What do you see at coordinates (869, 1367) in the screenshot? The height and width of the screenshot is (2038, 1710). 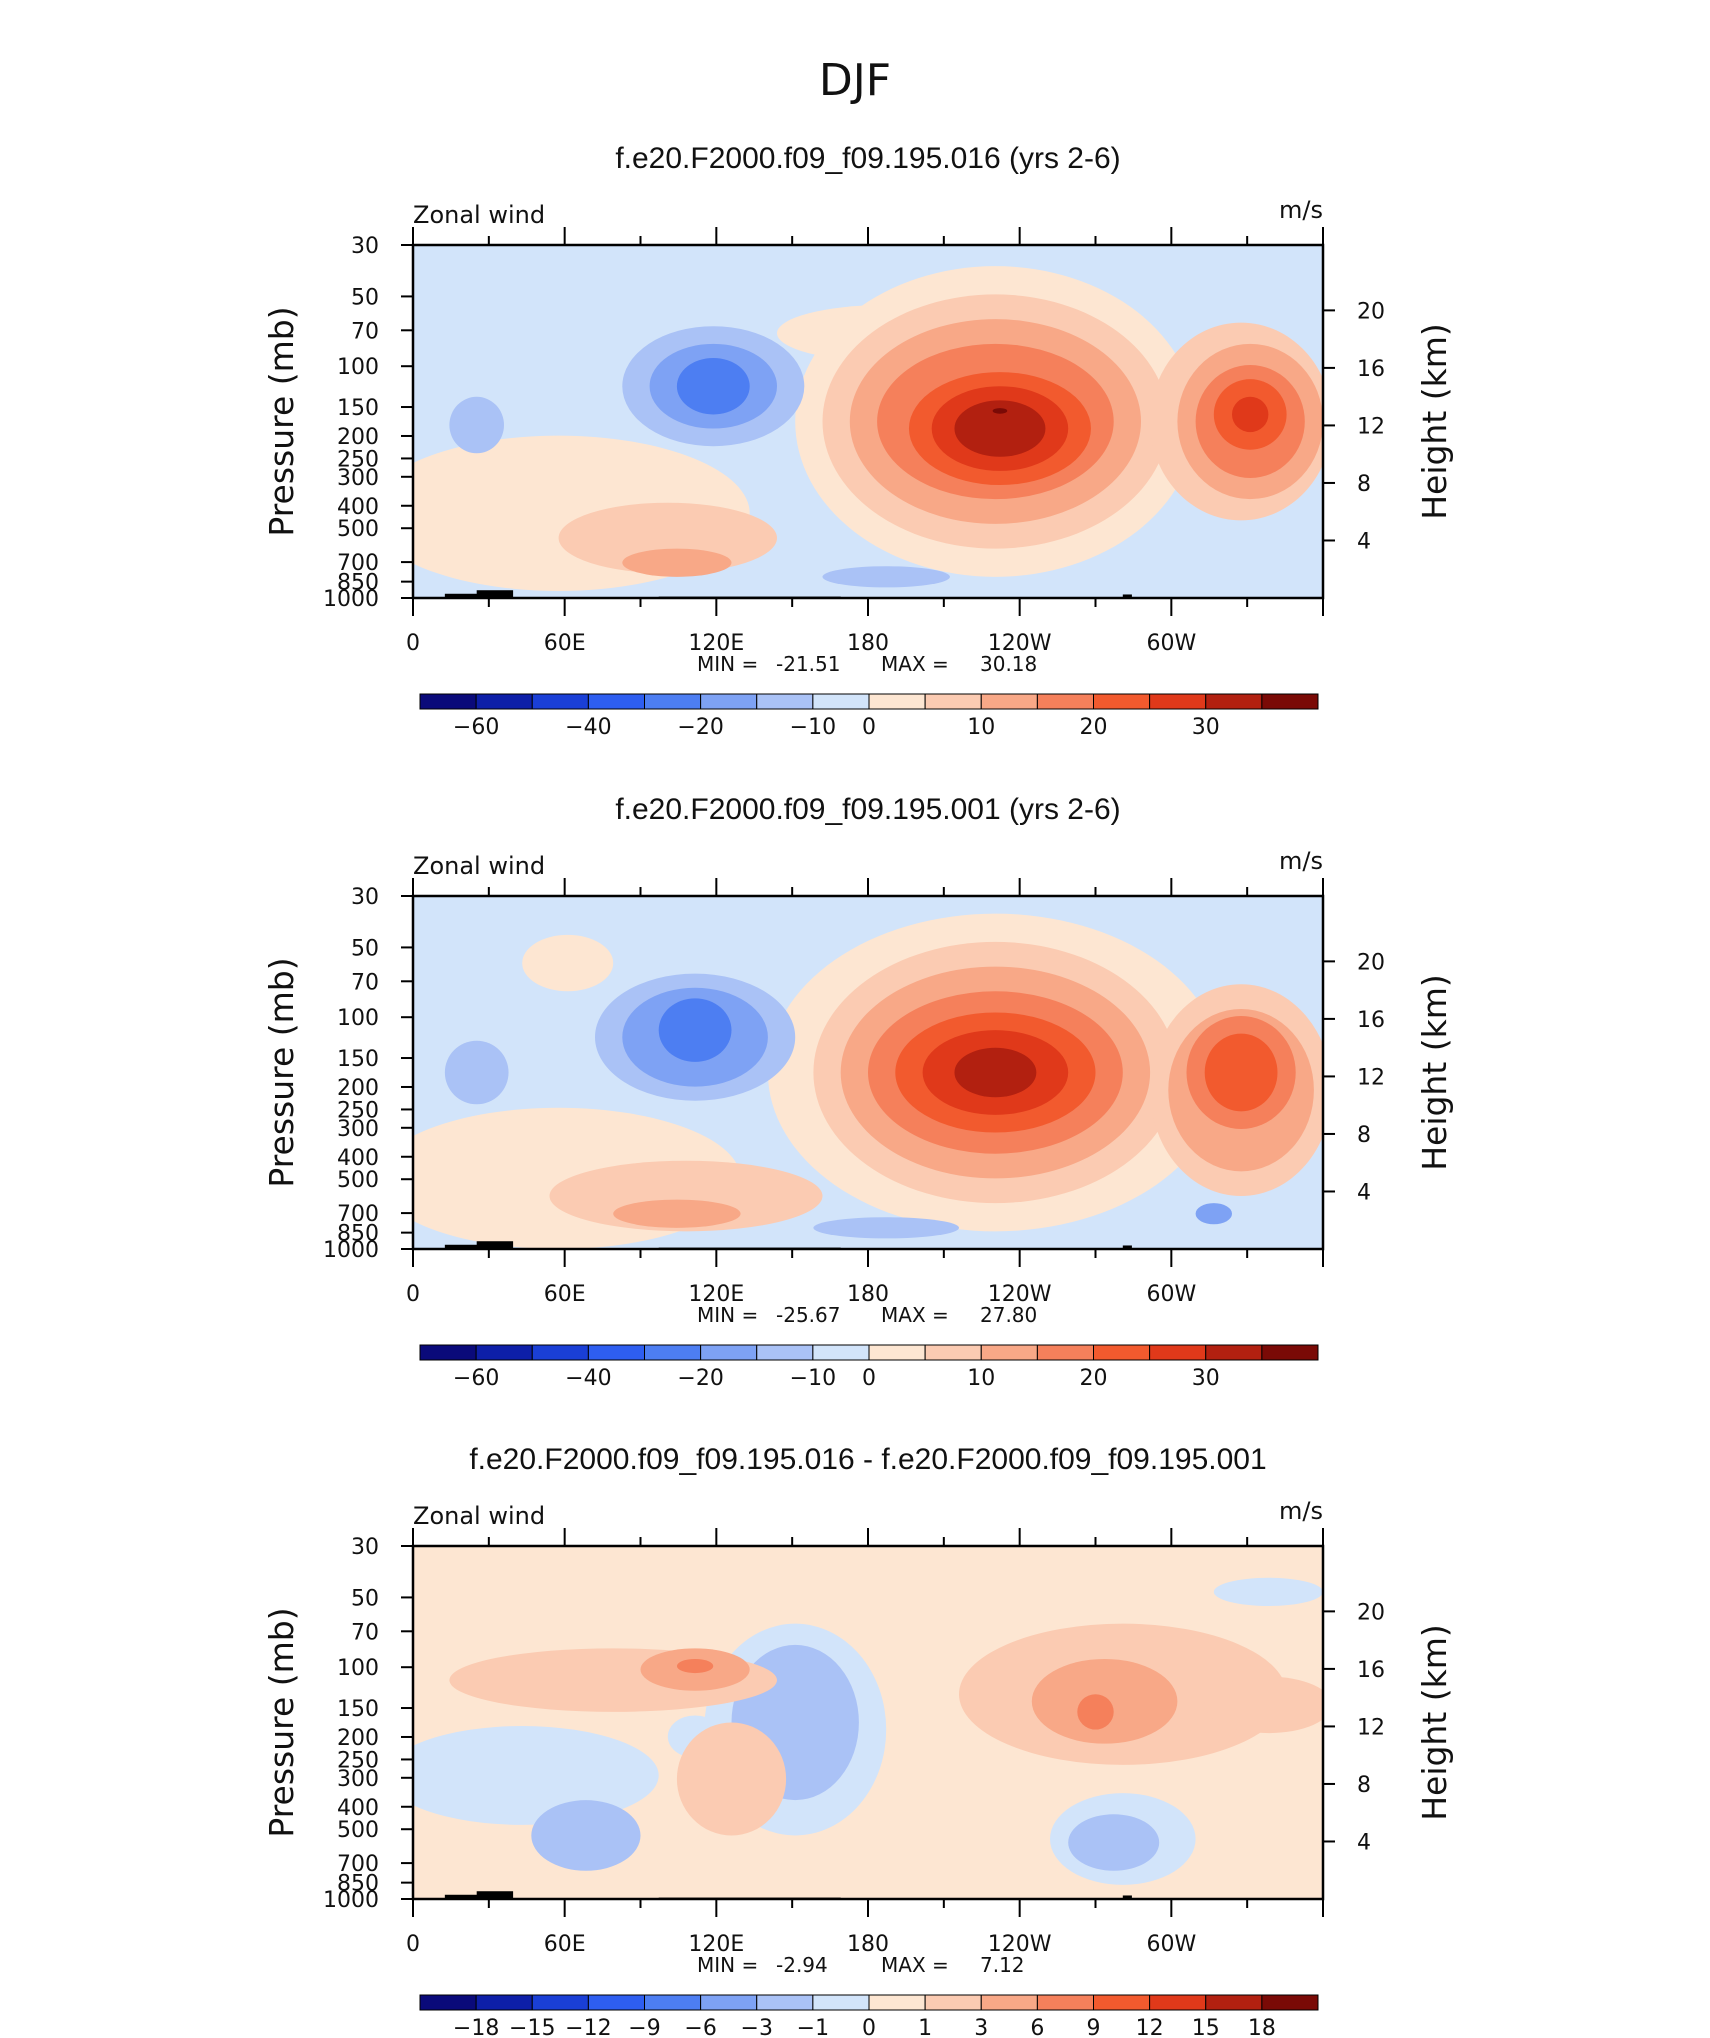 I see `colorbar: −60 −40 −20 −10 0 10 20 30` at bounding box center [869, 1367].